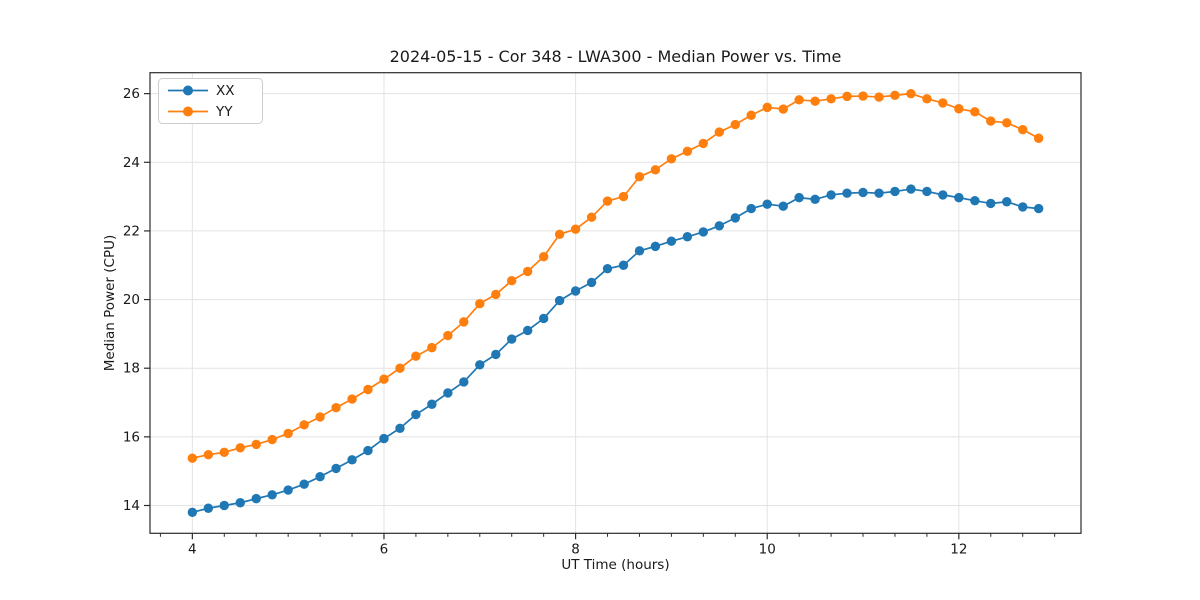  What do you see at coordinates (131, 437) in the screenshot?
I see `y-tick-label: 16` at bounding box center [131, 437].